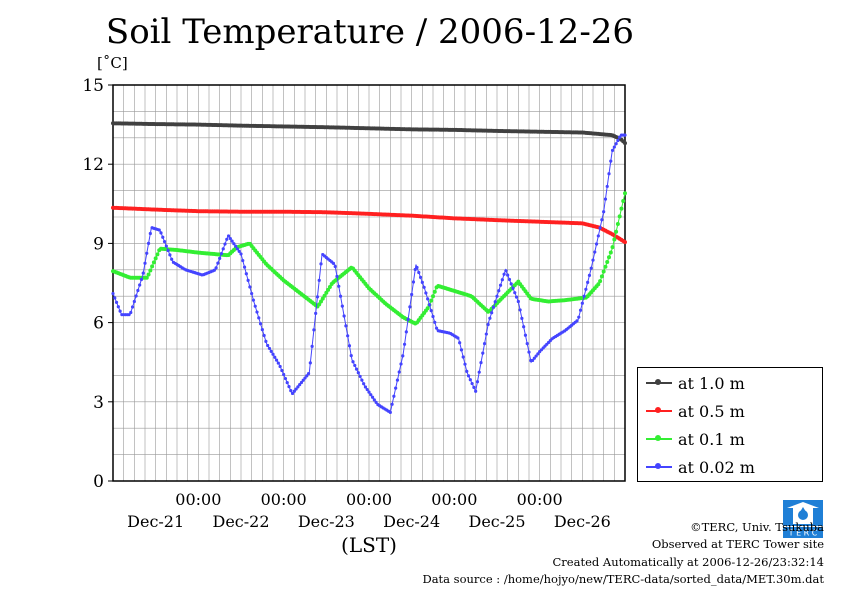 This screenshot has height=595, width=842. I want to click on footer-copyright: ©TERC, Univ. Tsukuba, so click(757, 527).